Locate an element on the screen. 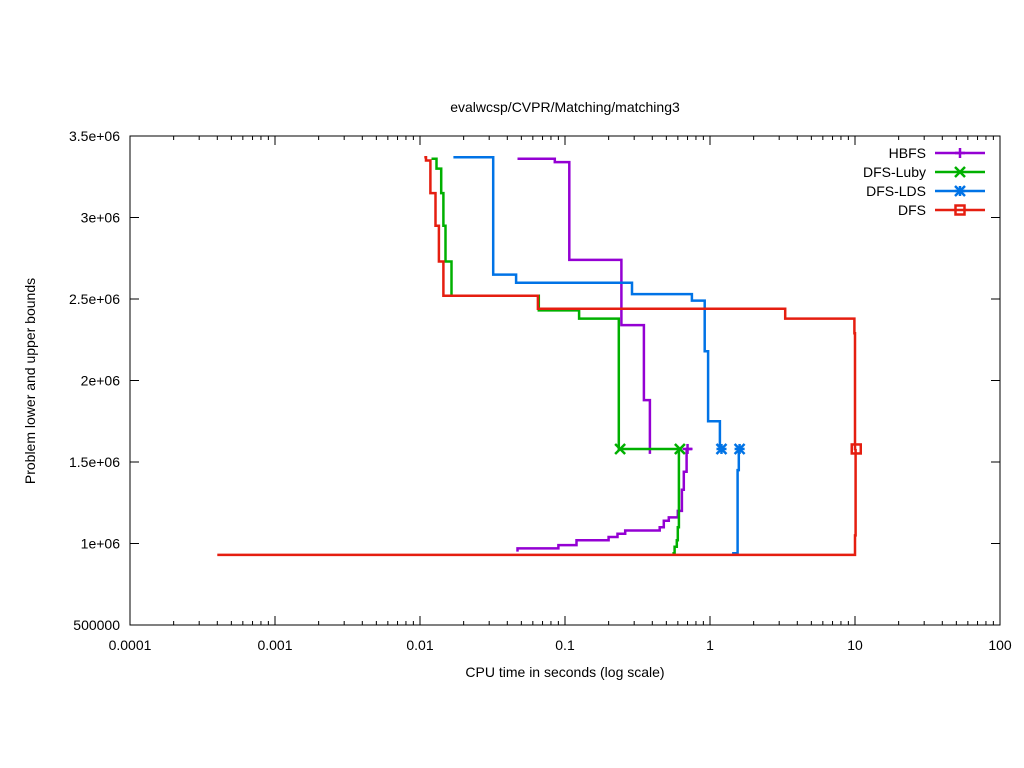 Image resolution: width=1024 pixels, height=768 pixels. x-tick-label: 1 is located at coordinates (710, 645).